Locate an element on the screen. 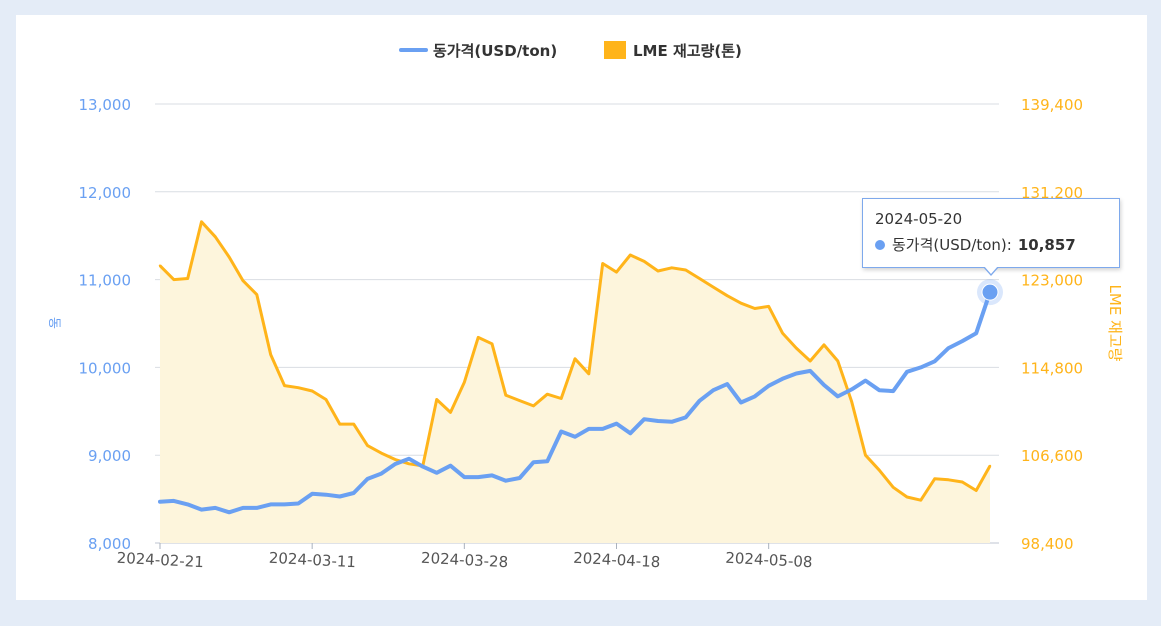 The height and width of the screenshot is (626, 1161). left-tick-label: 10,000 is located at coordinates (105, 368).